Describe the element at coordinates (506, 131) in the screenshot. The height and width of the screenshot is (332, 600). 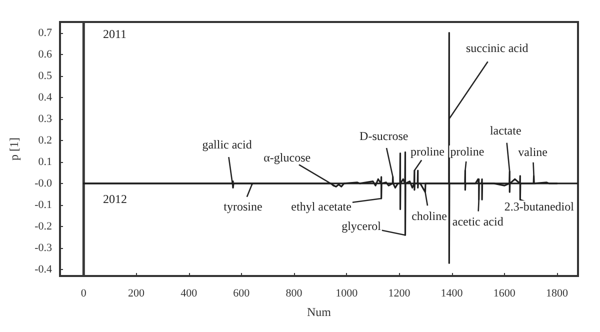
I see `annotation: lactate` at that location.